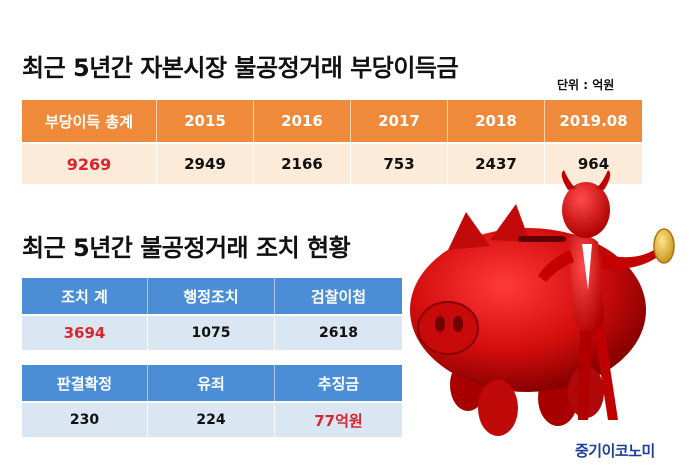 Image resolution: width=700 pixels, height=467 pixels. What do you see at coordinates (89, 121) in the screenshot?
I see `profit-header-total: 부당이득 총계` at bounding box center [89, 121].